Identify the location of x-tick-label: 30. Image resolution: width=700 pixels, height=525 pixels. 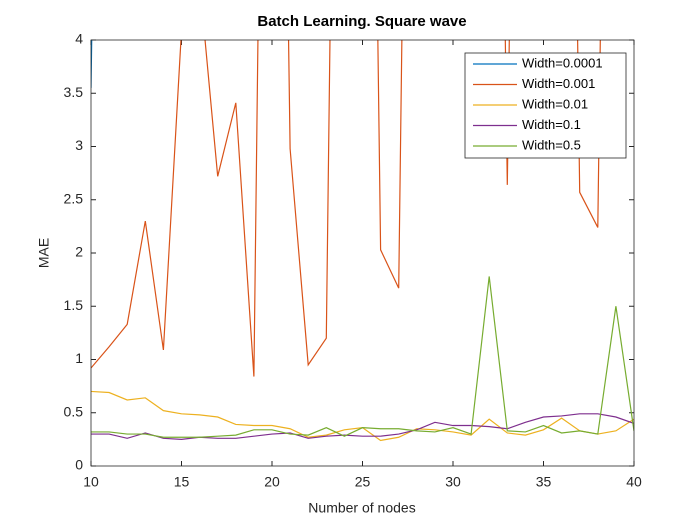
(453, 482).